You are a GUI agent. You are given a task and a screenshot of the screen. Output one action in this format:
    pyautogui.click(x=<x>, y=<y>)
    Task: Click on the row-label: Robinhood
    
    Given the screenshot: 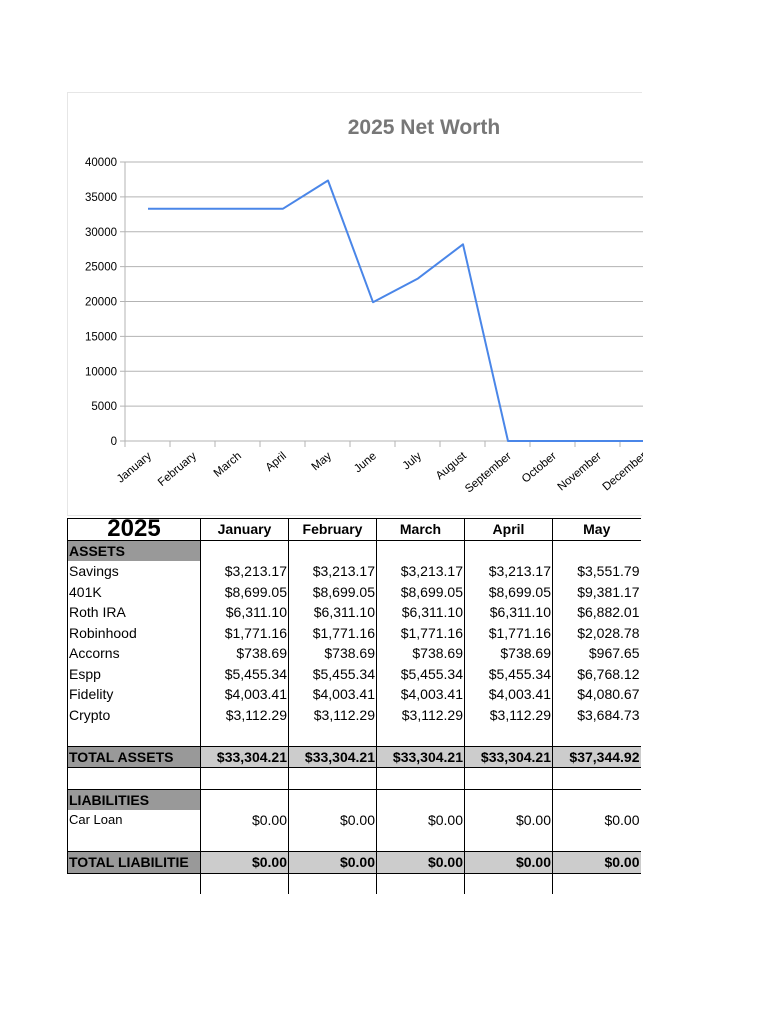 What is the action you would take?
    pyautogui.click(x=134, y=632)
    